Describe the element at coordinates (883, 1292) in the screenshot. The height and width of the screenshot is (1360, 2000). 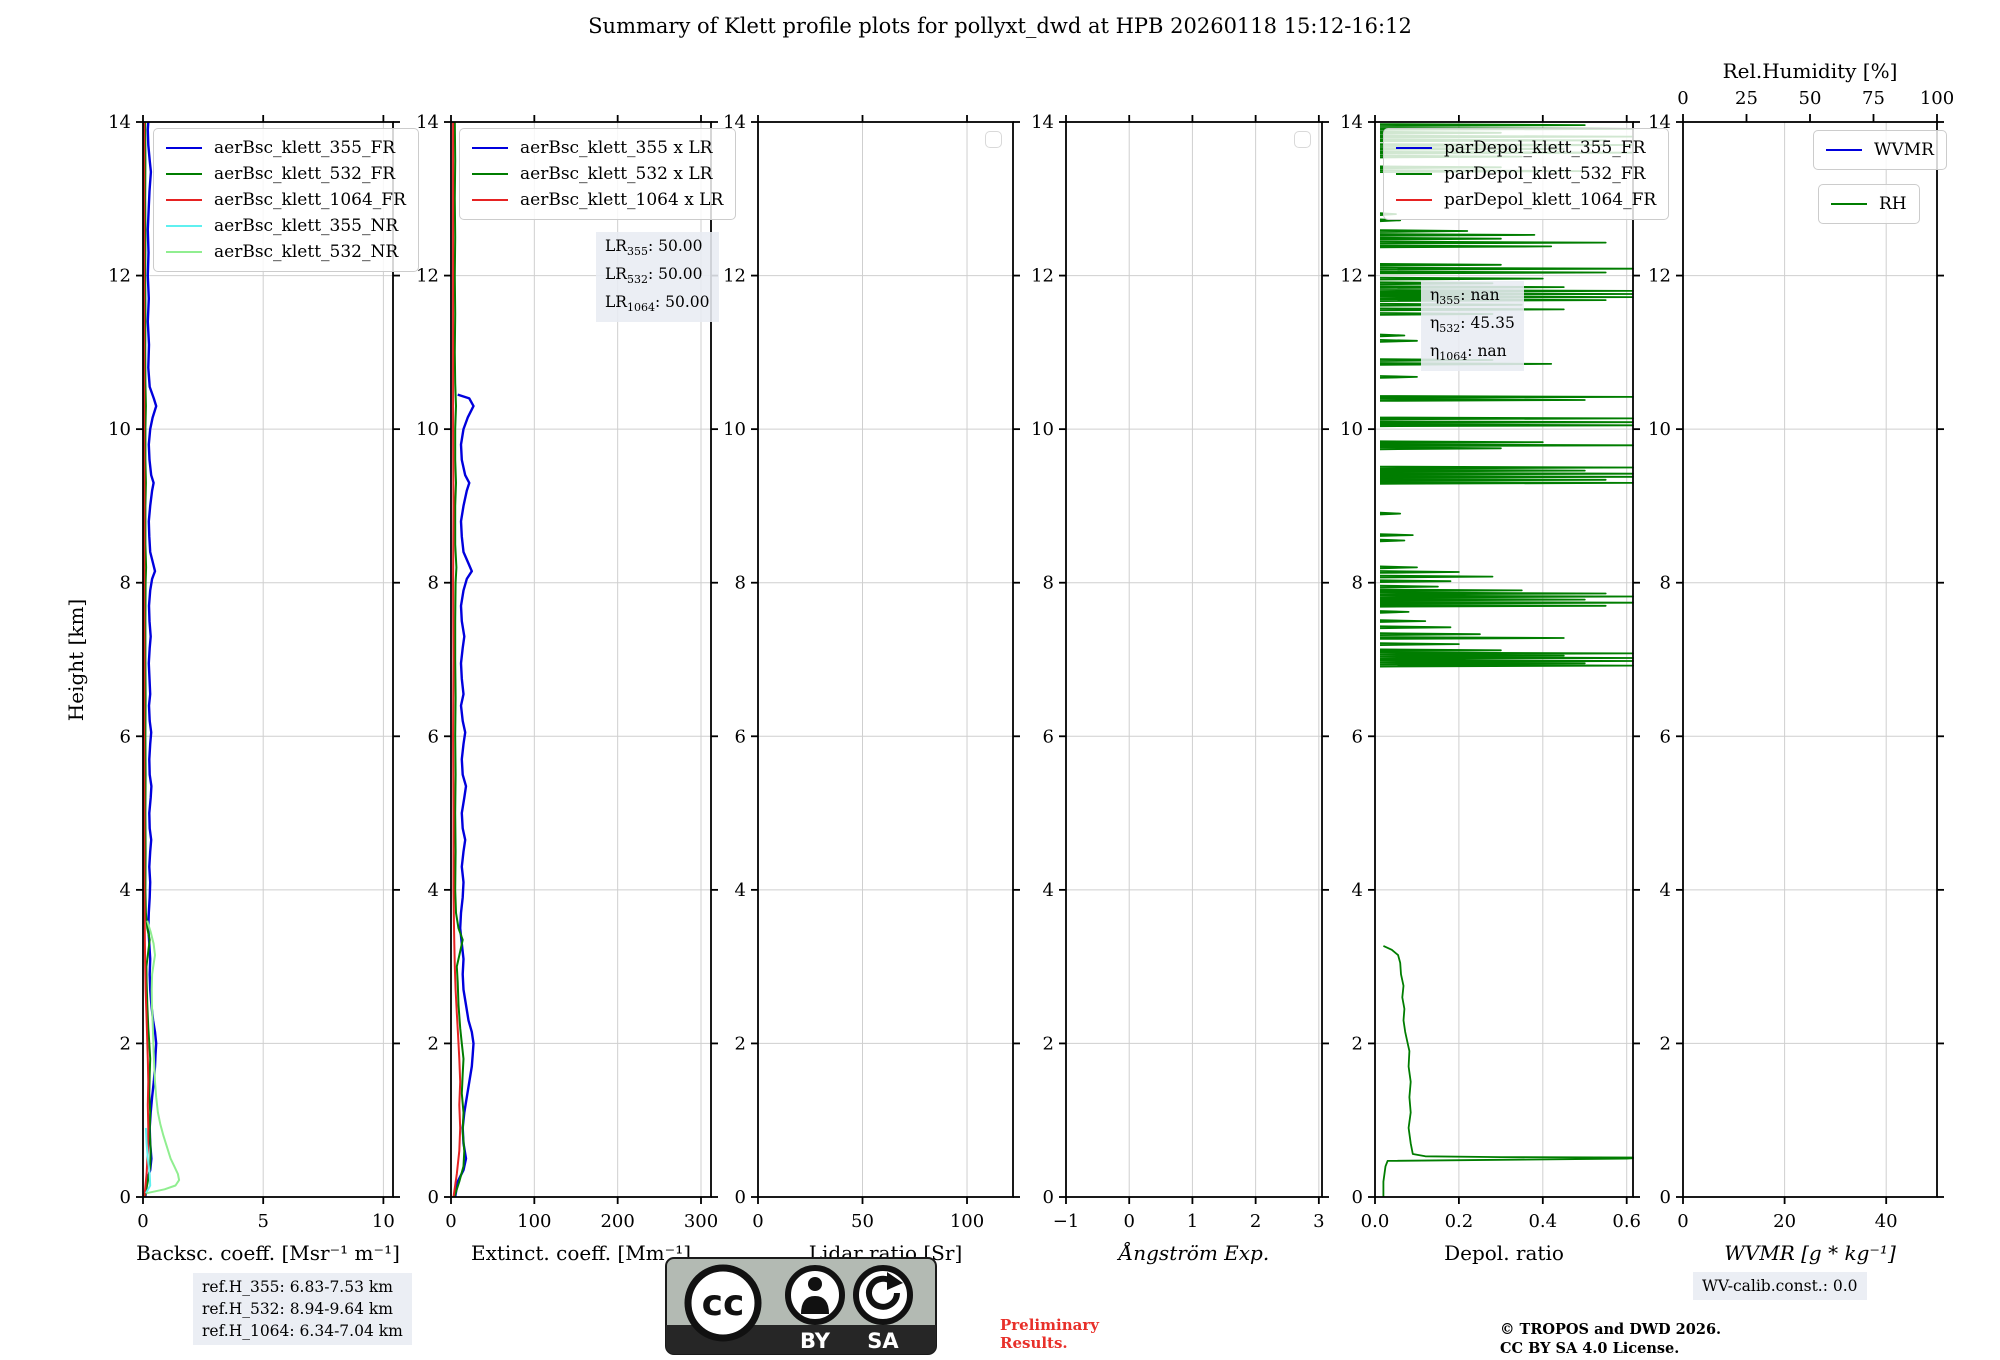
I see `sa-arrow-icon` at that location.